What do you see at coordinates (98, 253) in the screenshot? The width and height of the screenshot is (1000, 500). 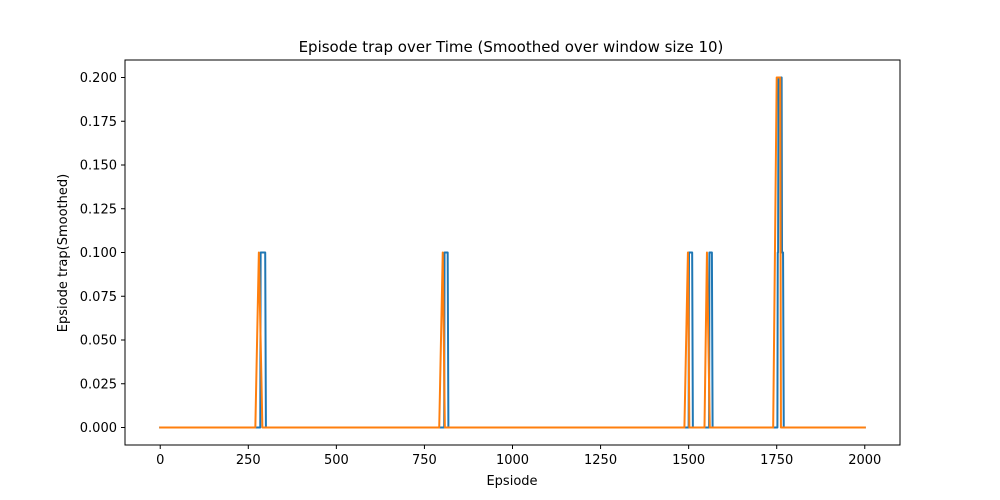 I see `y-tick-label: 0.100` at bounding box center [98, 253].